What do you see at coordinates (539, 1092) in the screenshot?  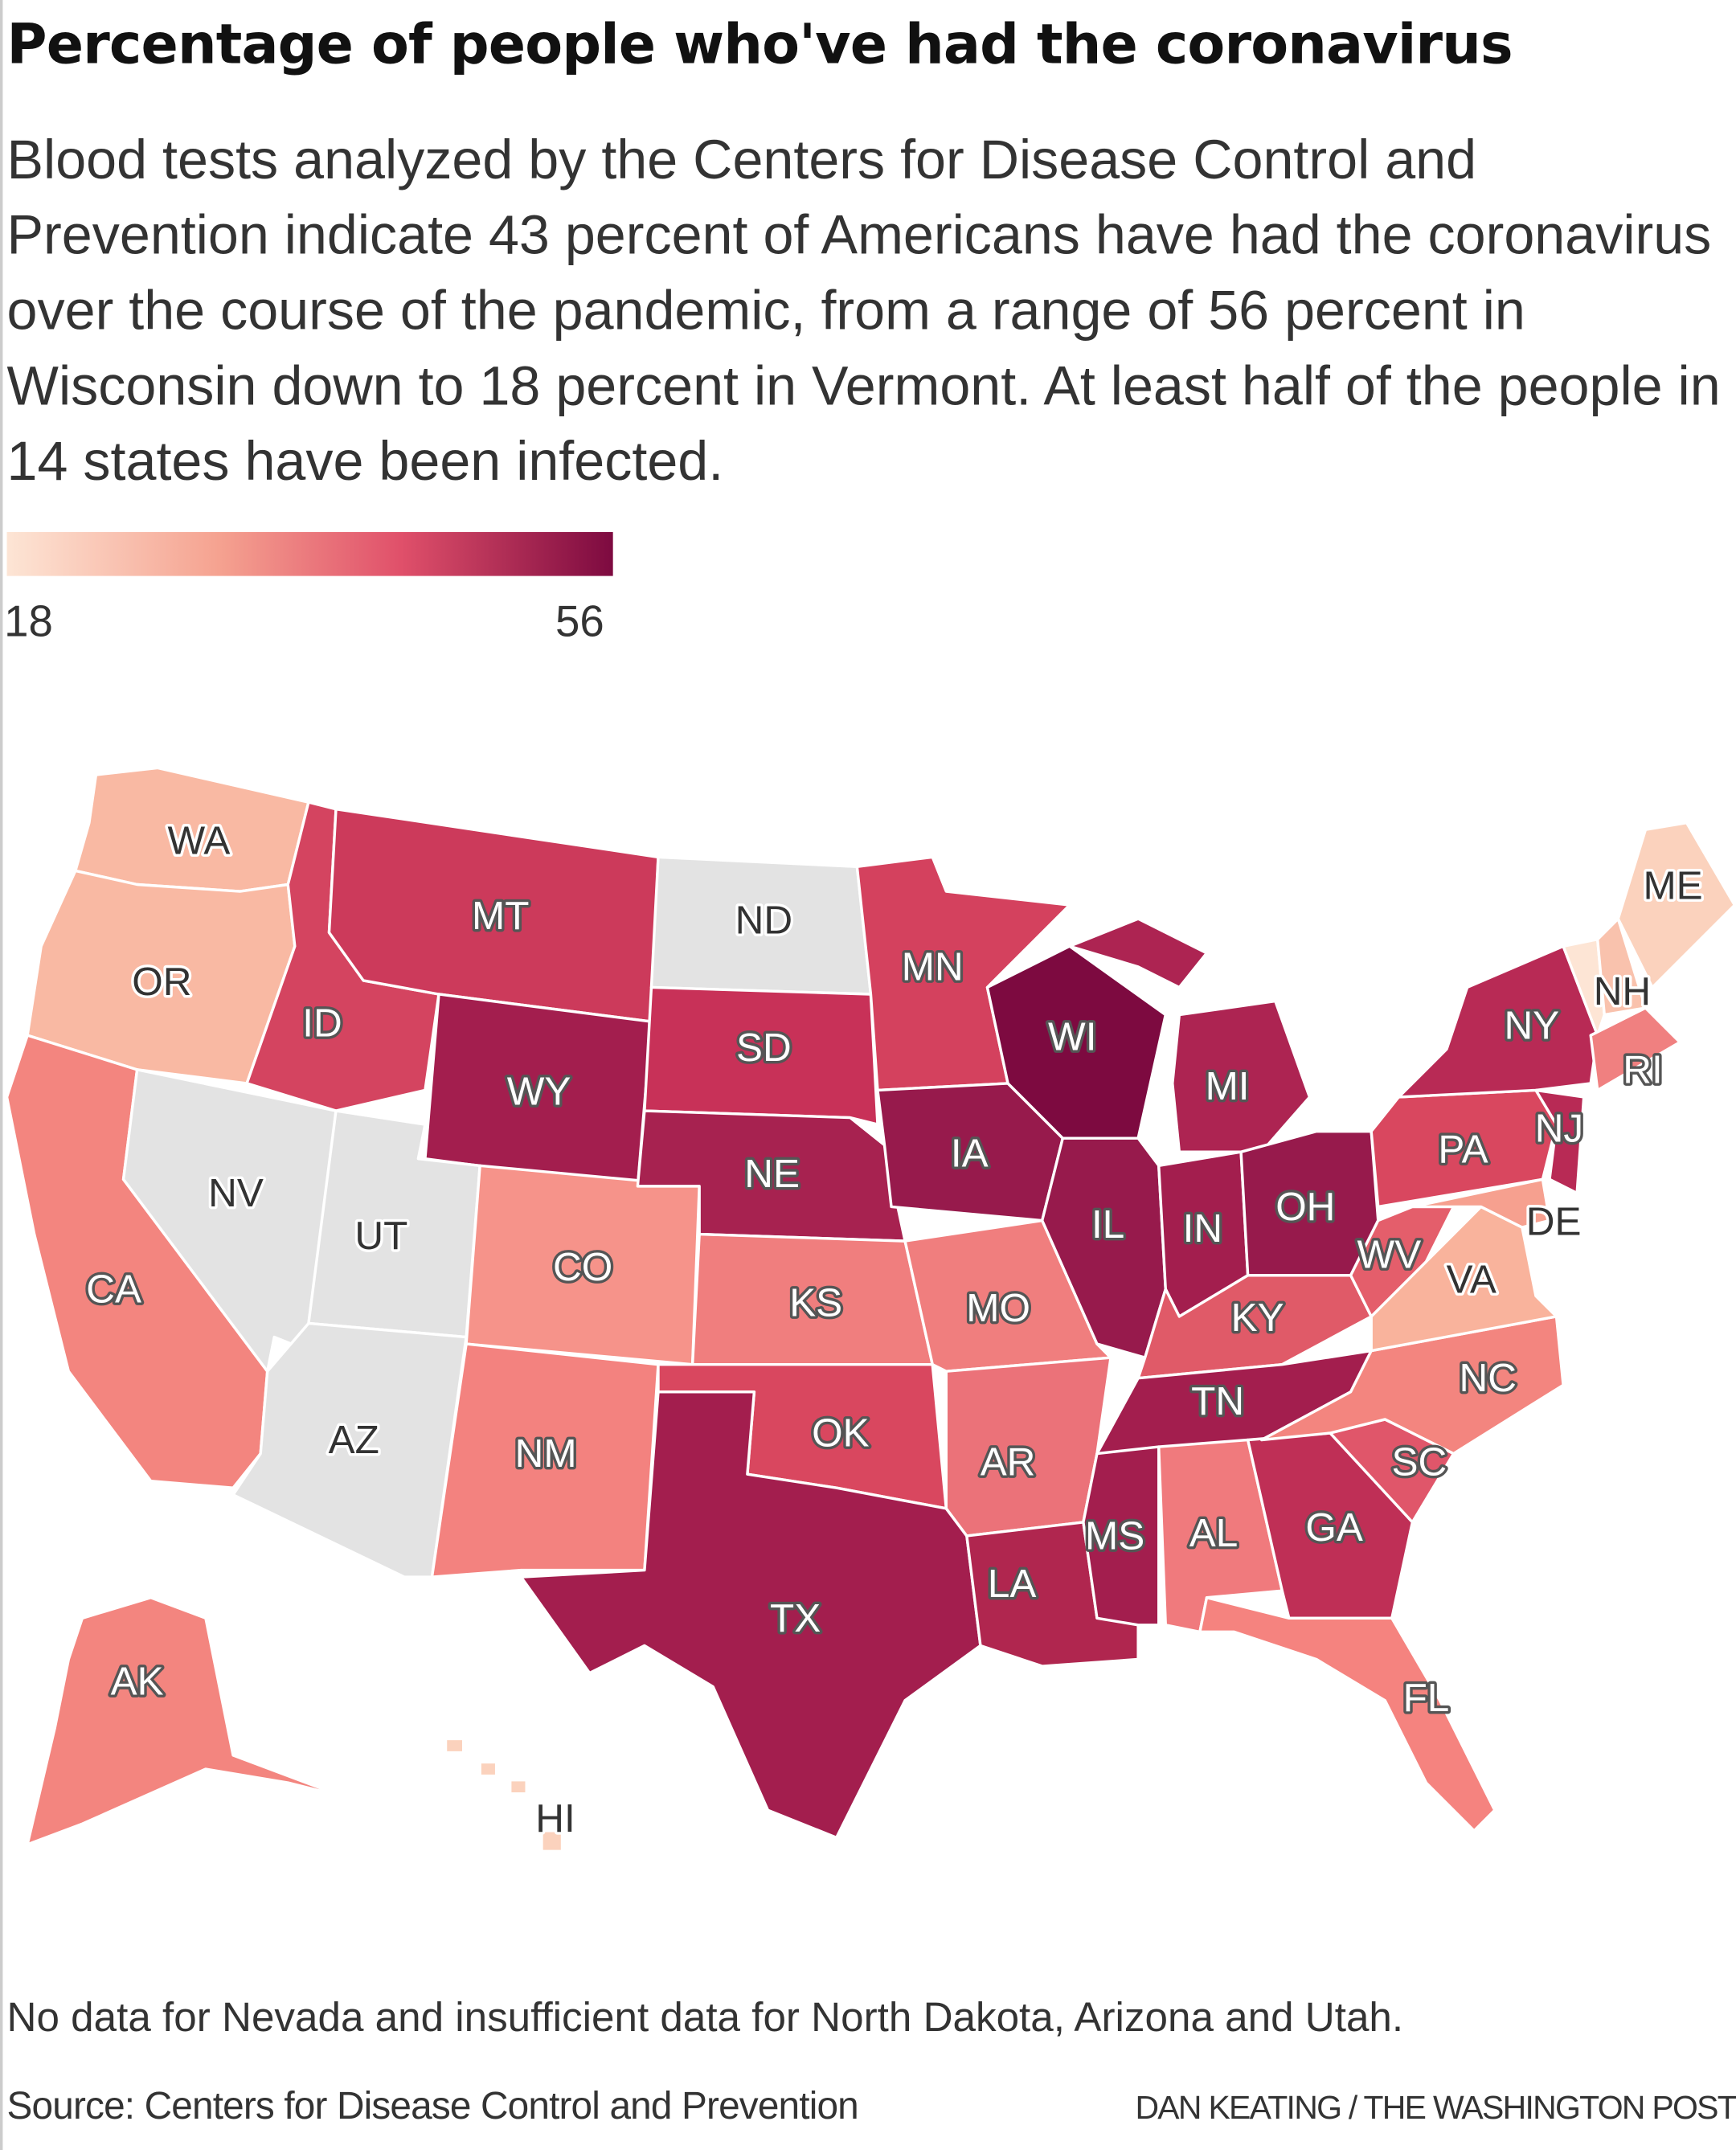 I see `state-label-wy: WY` at bounding box center [539, 1092].